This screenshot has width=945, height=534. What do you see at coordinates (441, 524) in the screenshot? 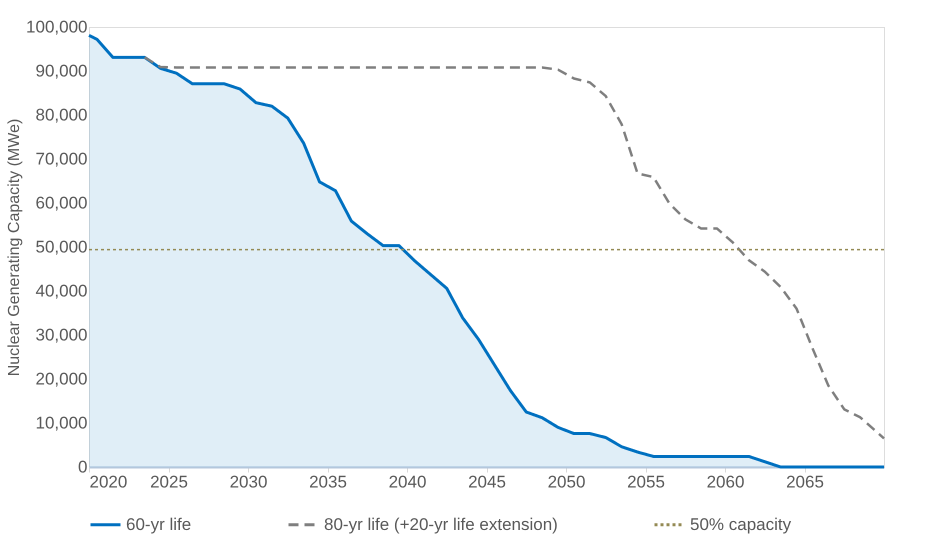
I see `legend-label: 80-yr life (+20-yr life extension)` at bounding box center [441, 524].